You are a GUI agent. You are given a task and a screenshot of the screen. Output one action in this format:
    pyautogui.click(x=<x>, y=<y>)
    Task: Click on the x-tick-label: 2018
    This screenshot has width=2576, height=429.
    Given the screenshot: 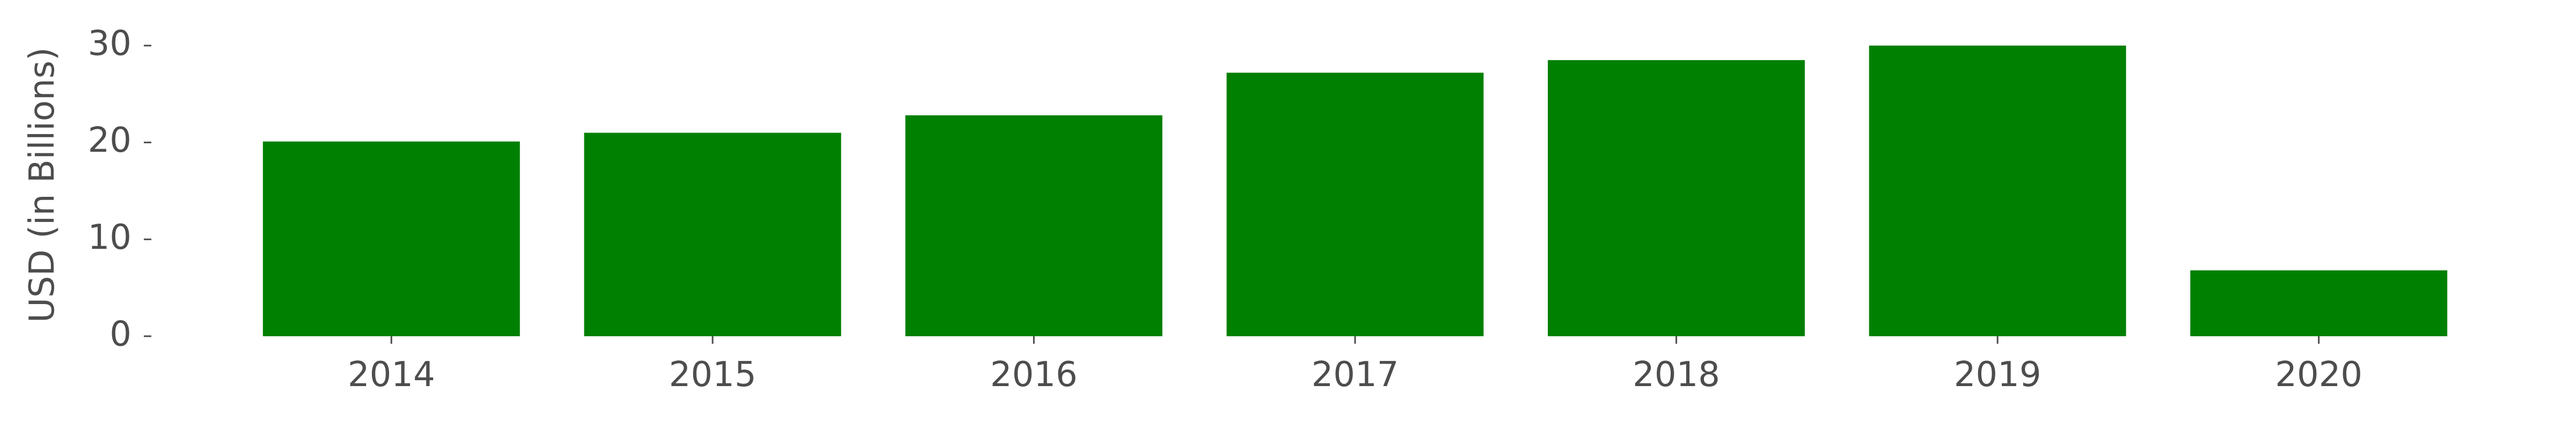 What is the action you would take?
    pyautogui.click(x=1676, y=375)
    